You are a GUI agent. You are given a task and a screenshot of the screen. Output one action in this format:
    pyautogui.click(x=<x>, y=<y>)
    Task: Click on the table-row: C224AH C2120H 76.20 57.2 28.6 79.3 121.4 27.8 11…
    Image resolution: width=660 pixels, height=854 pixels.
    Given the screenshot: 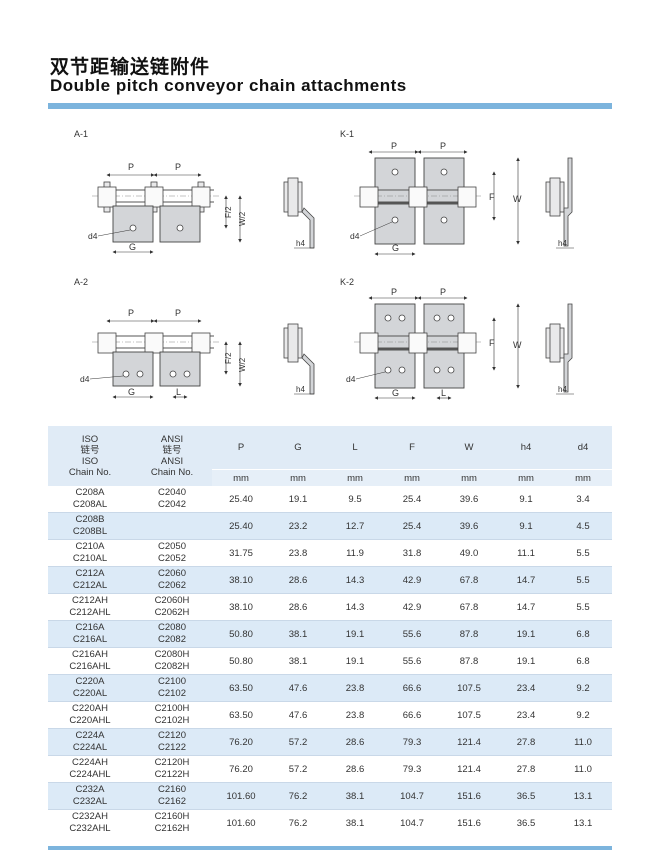 What is the action you would take?
    pyautogui.click(x=330, y=769)
    